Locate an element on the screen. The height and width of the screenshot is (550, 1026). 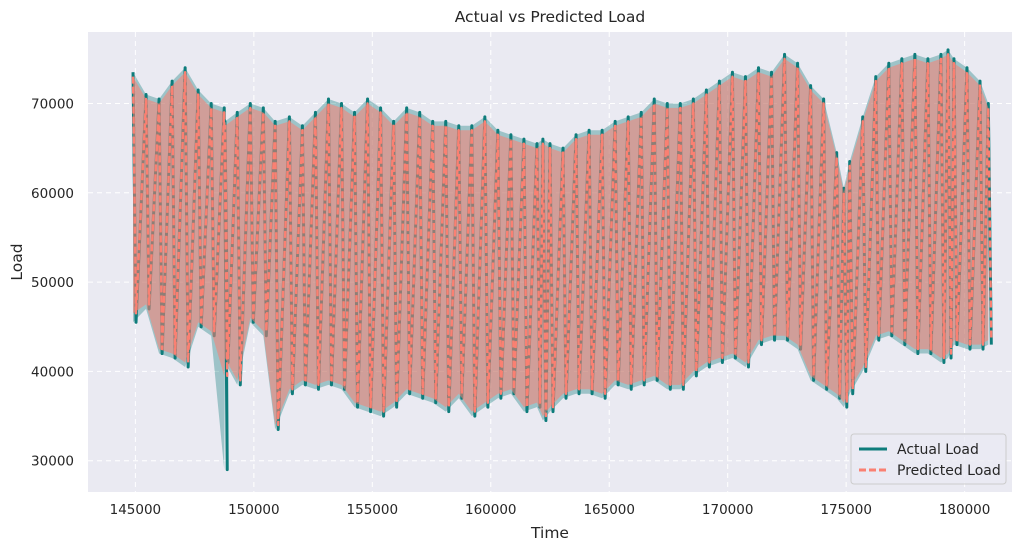
x-axis-label: Time is located at coordinates (549, 533).